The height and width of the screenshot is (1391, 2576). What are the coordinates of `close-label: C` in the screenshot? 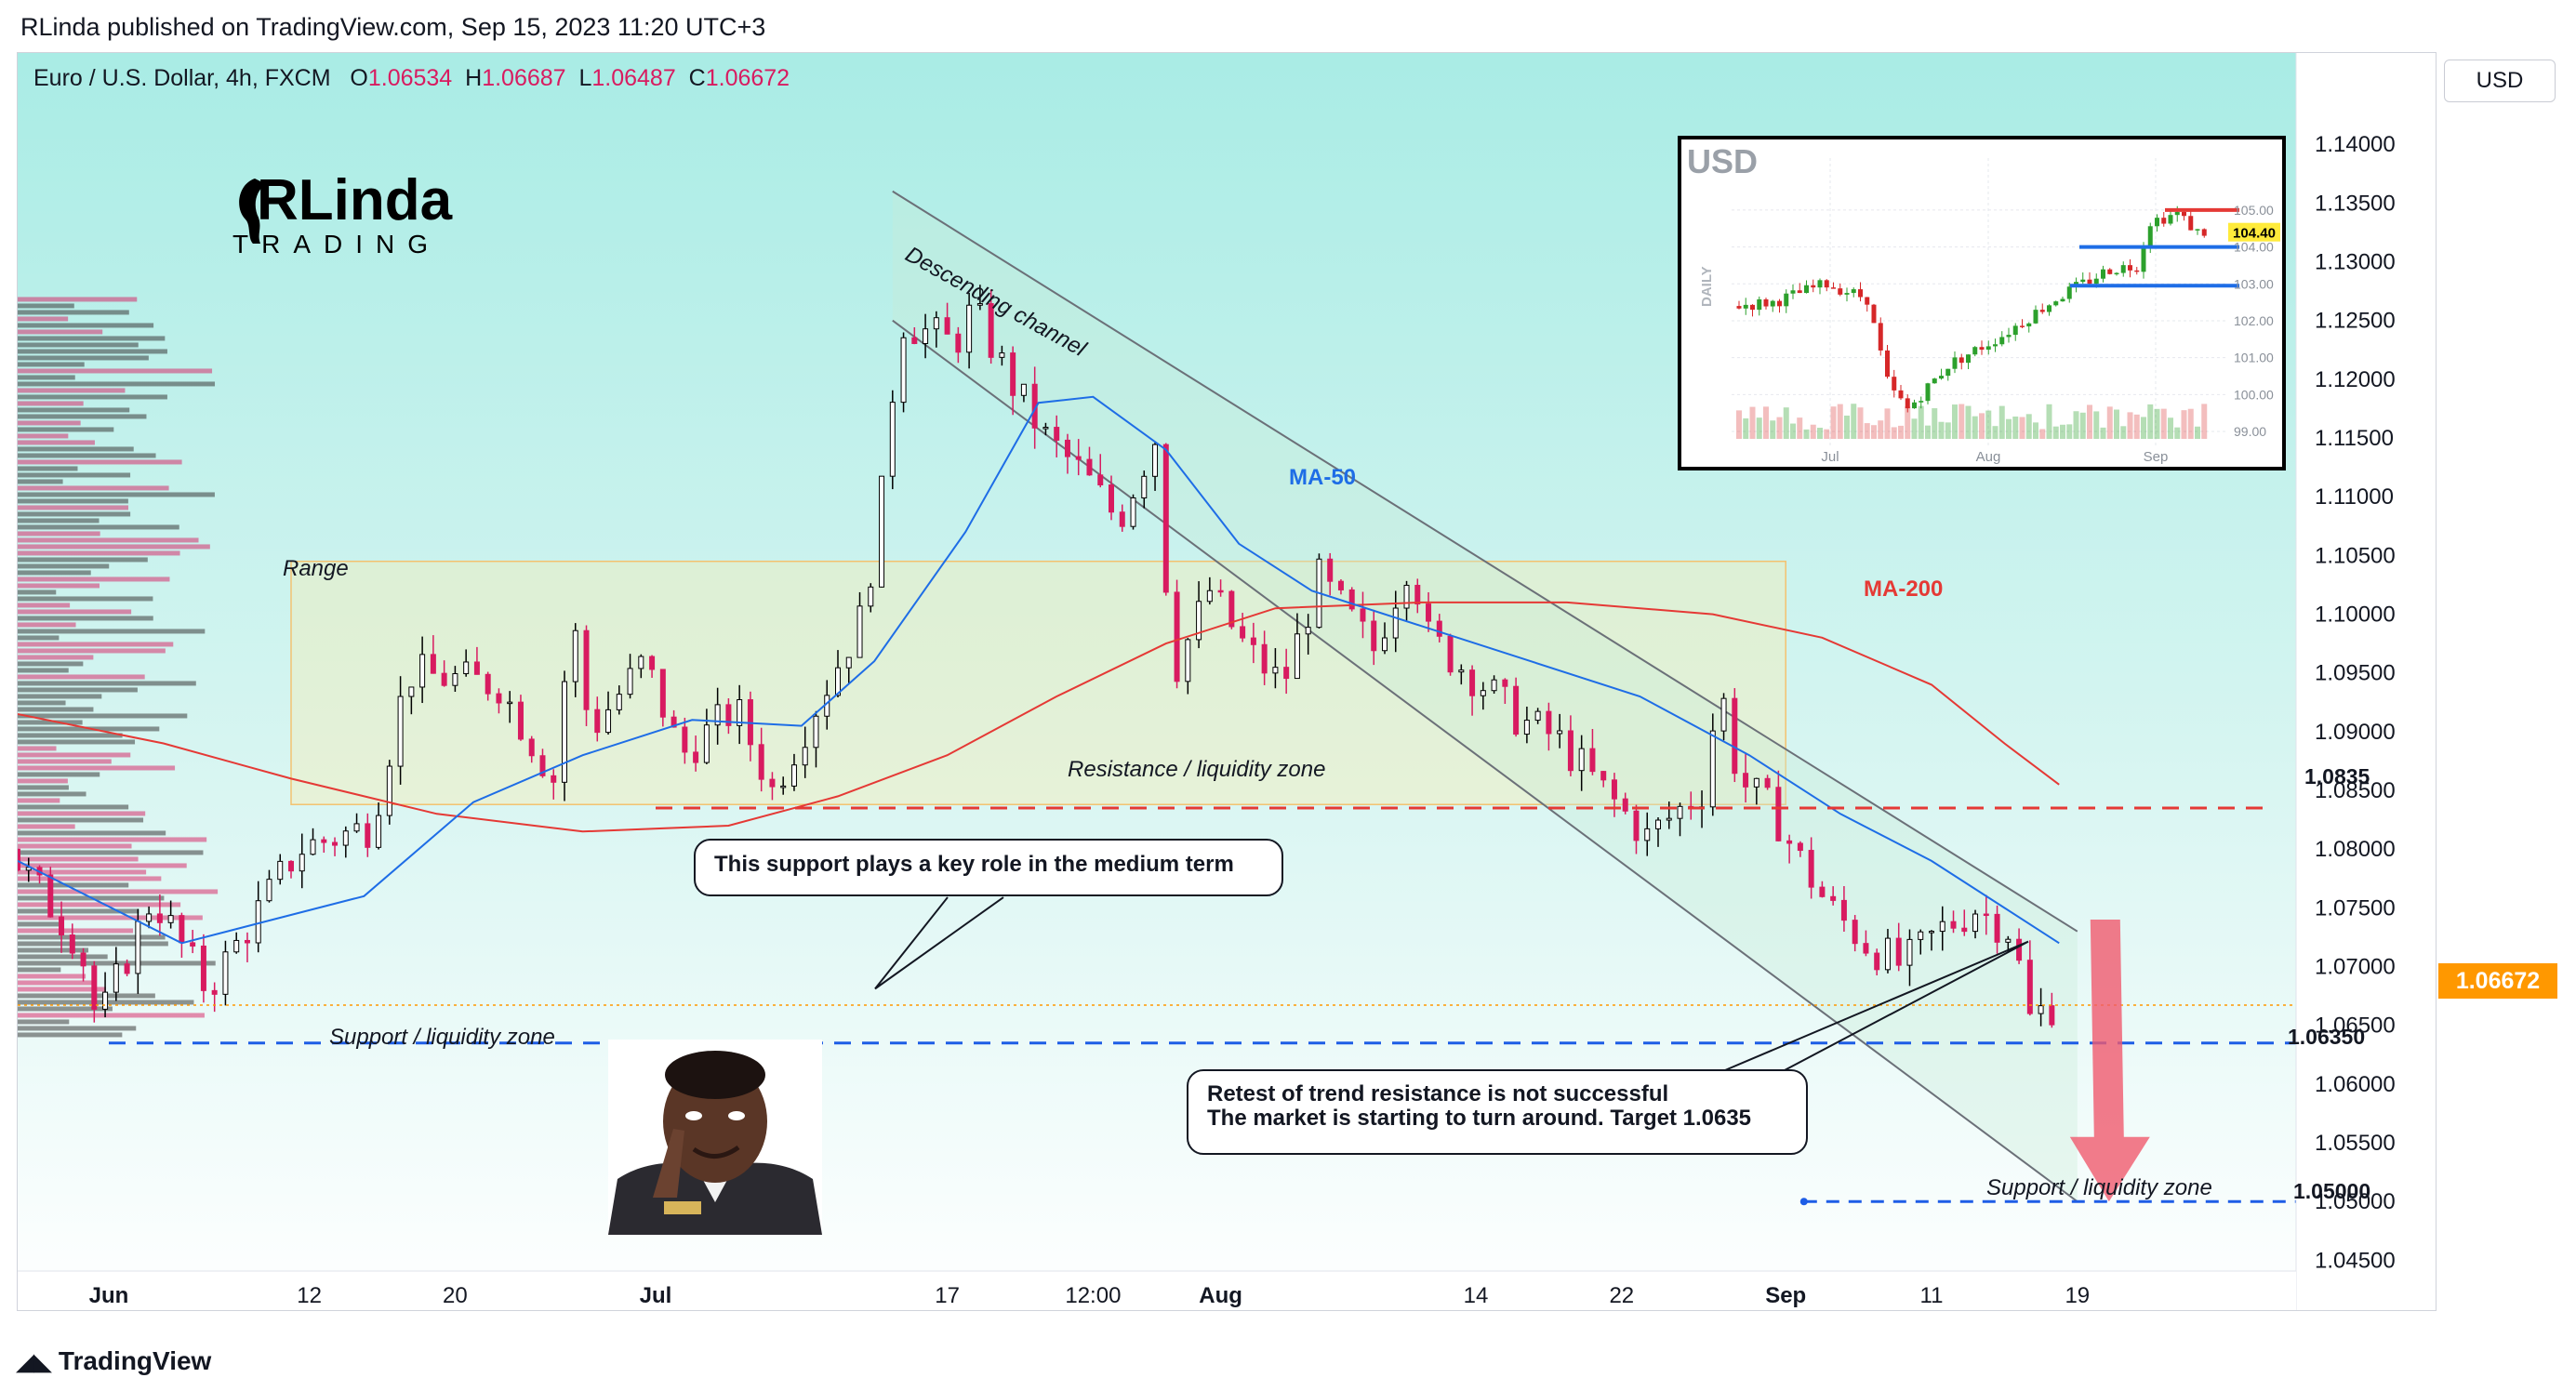 It's located at (697, 78).